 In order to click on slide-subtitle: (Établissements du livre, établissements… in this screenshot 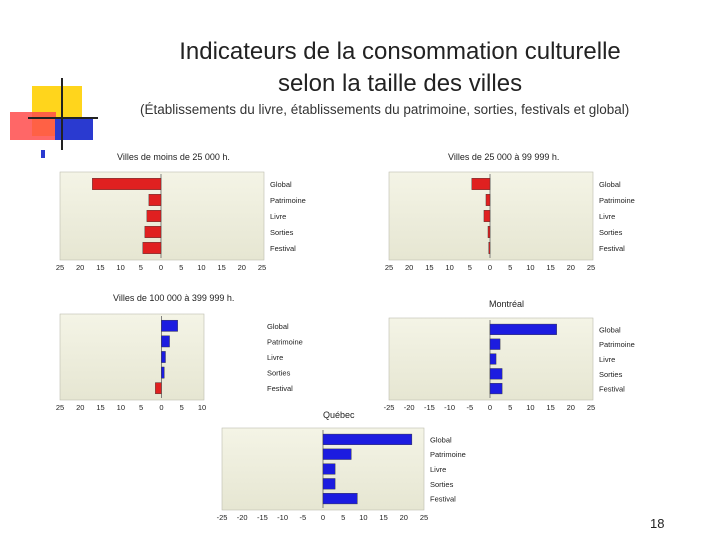, I will do `click(385, 109)`.